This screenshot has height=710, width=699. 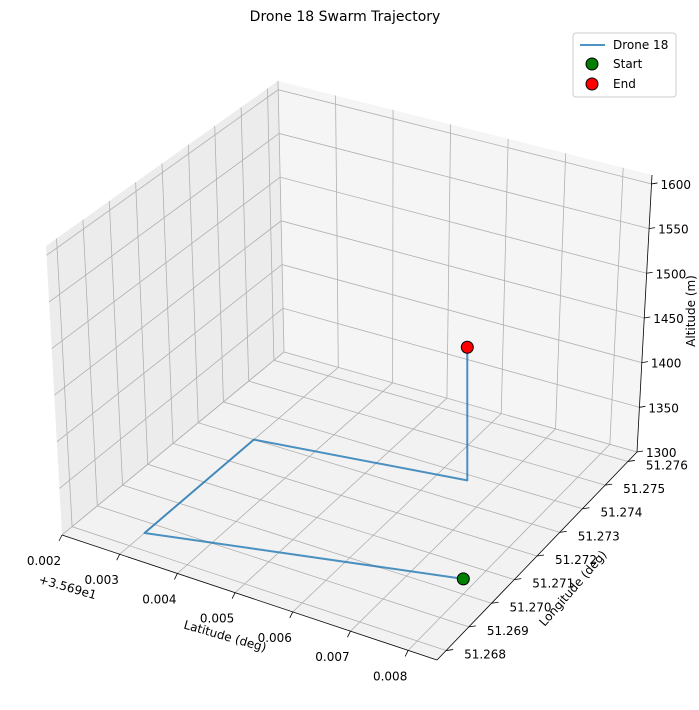 What do you see at coordinates (44, 561) in the screenshot?
I see `x-tick-label: 0.002` at bounding box center [44, 561].